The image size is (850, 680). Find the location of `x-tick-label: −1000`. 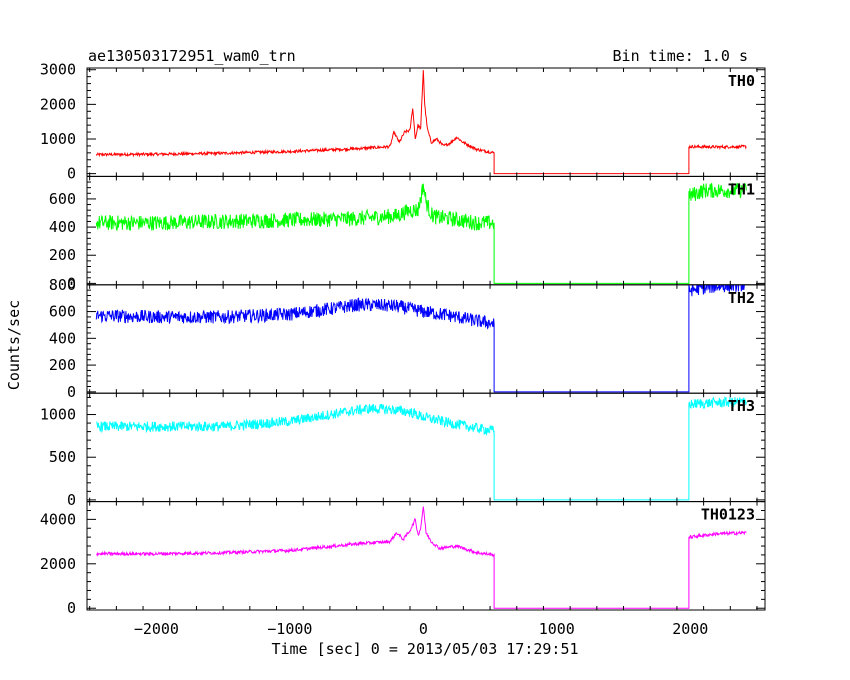

x-tick-label: −1000 is located at coordinates (289, 629).